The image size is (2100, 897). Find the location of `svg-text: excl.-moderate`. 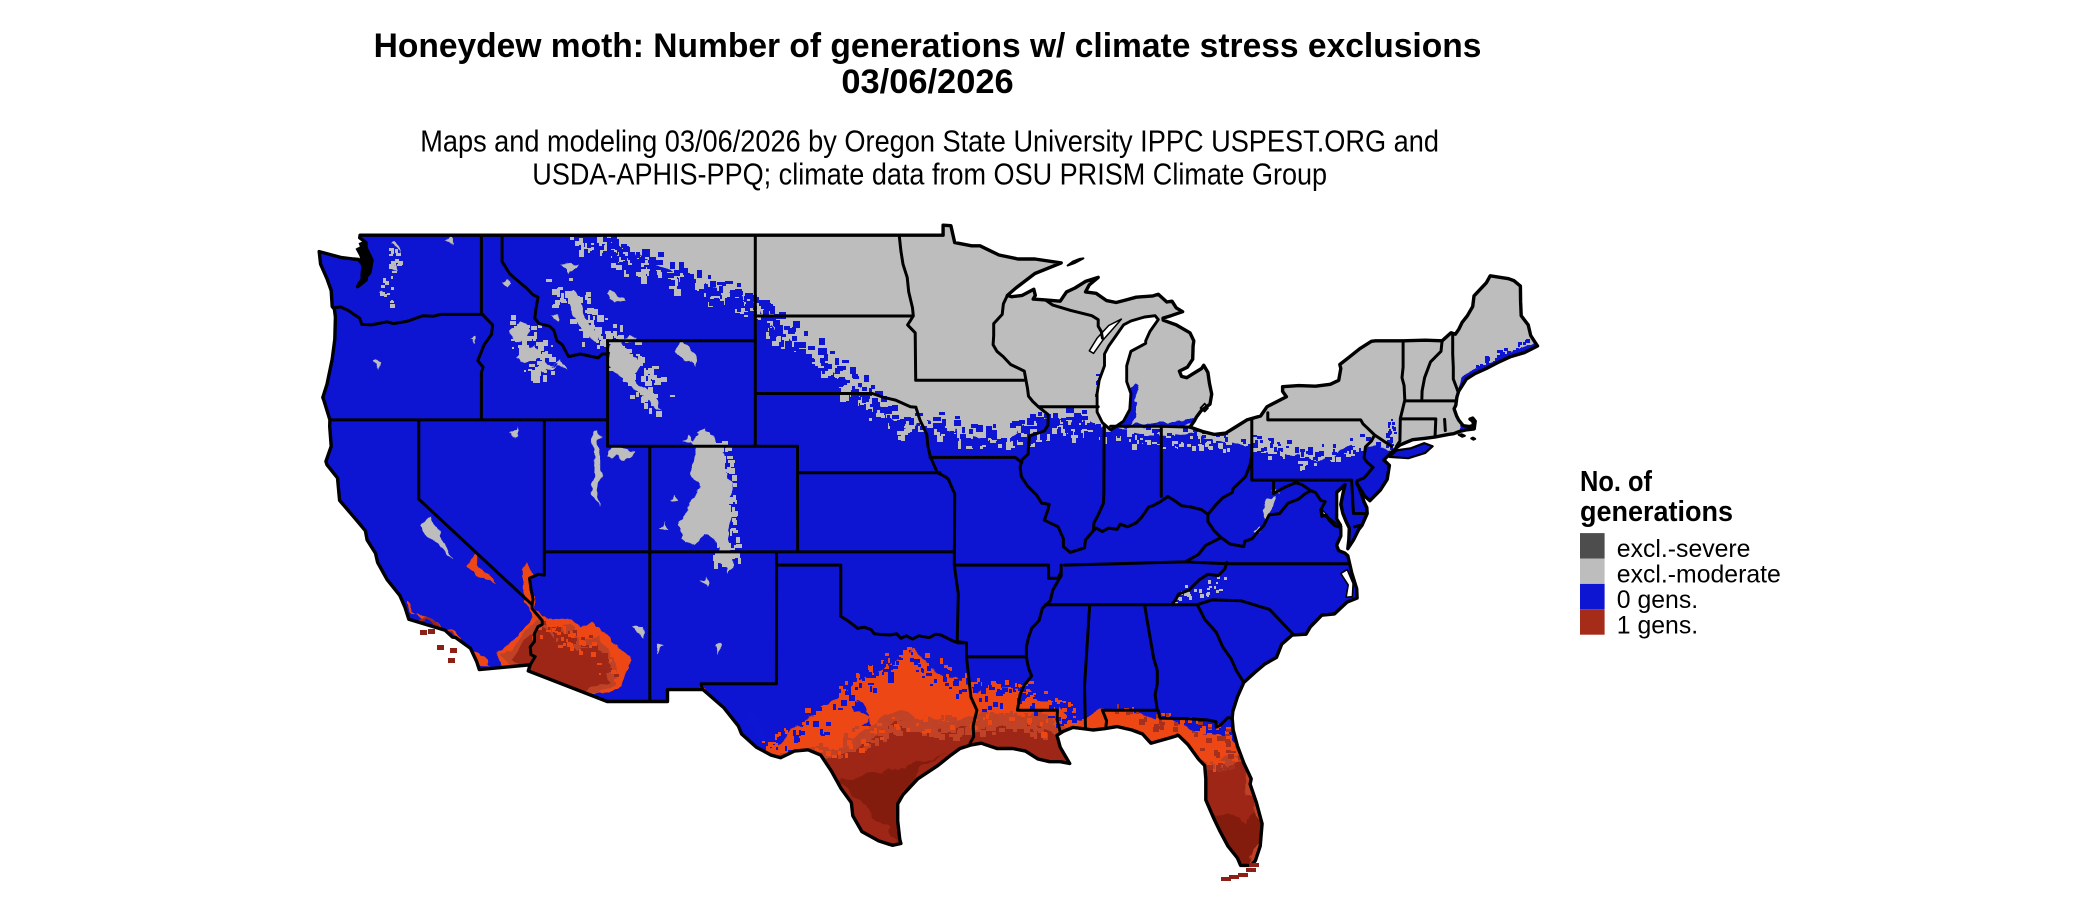

svg-text: excl.-moderate is located at coordinates (1699, 575).